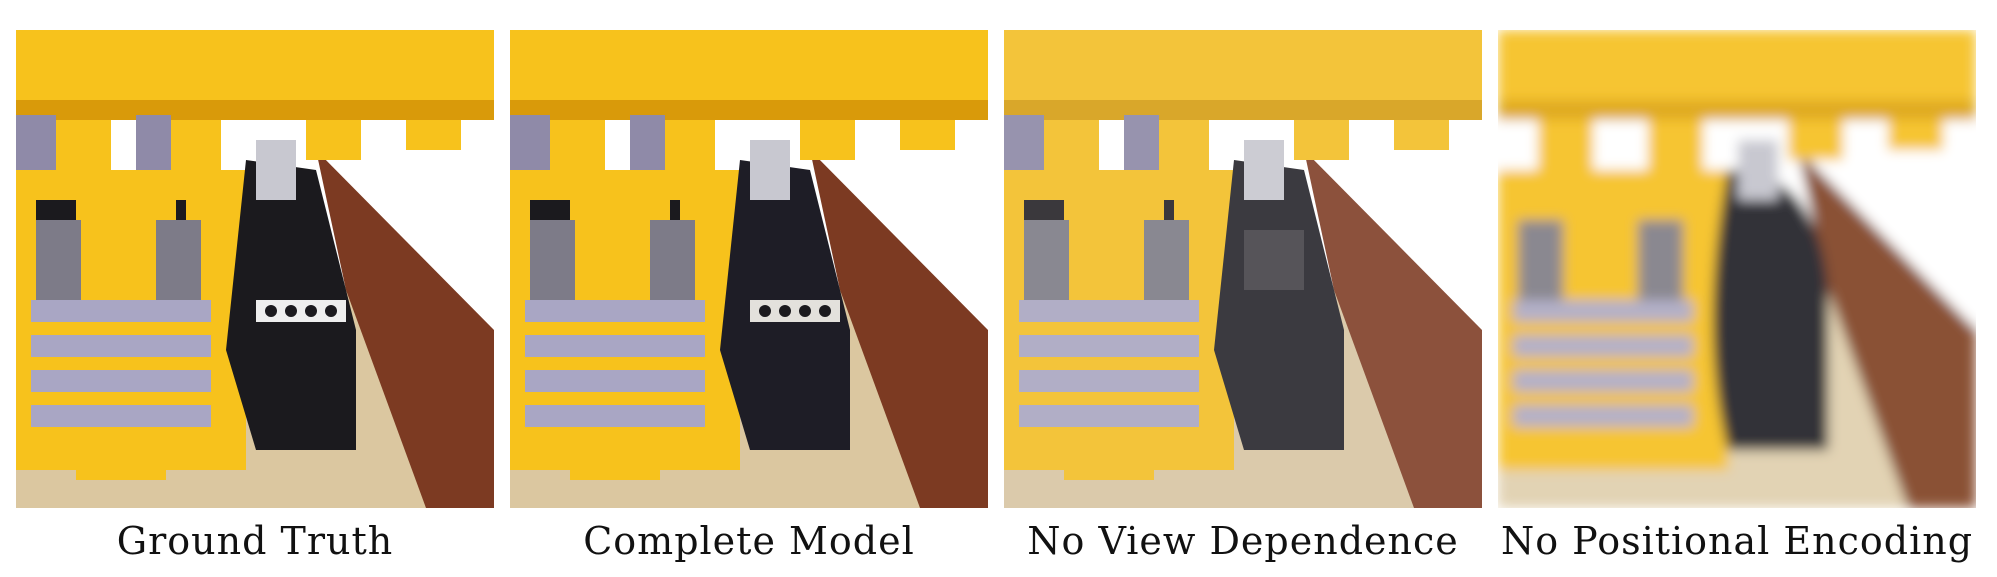 This screenshot has width=1997, height=577. What do you see at coordinates (1737, 541) in the screenshot?
I see `caption-no-positional-encoding: No Positional Encoding` at bounding box center [1737, 541].